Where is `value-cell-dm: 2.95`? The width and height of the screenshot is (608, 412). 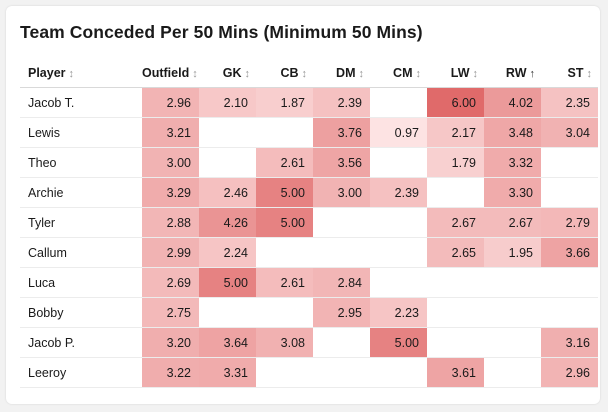
value-cell-dm: 2.95 is located at coordinates (341, 312).